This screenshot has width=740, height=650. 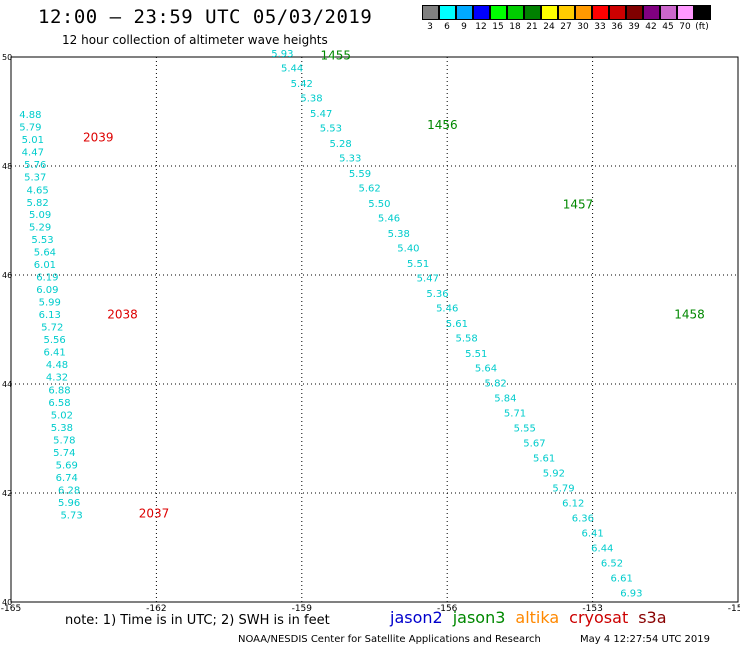 What do you see at coordinates (335, 56) in the screenshot?
I see `time-label: 1455` at bounding box center [335, 56].